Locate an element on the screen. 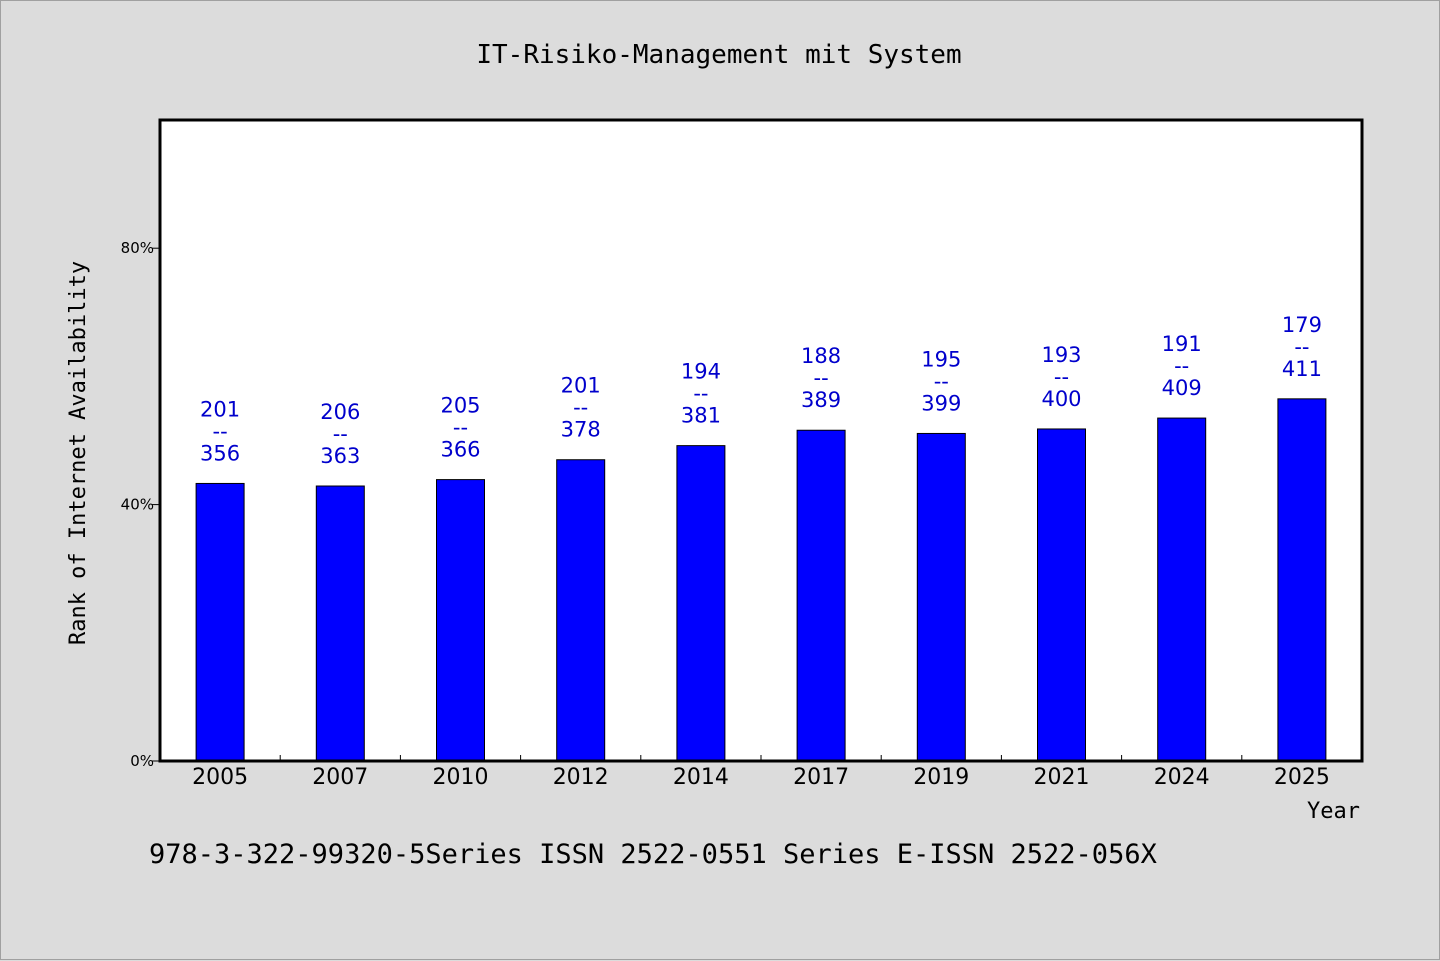  bar-label-top-2017: 188 is located at coordinates (821, 356).